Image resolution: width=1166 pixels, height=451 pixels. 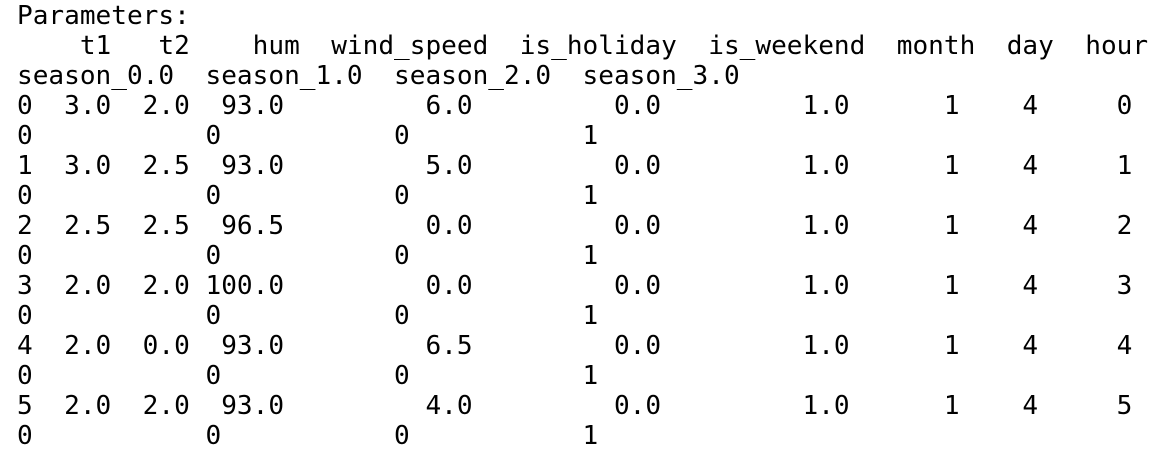 I want to click on table-row: 5 2.0 2.0 93.0 4.0 0.0 1.0 1 4 5, so click(x=575, y=406).